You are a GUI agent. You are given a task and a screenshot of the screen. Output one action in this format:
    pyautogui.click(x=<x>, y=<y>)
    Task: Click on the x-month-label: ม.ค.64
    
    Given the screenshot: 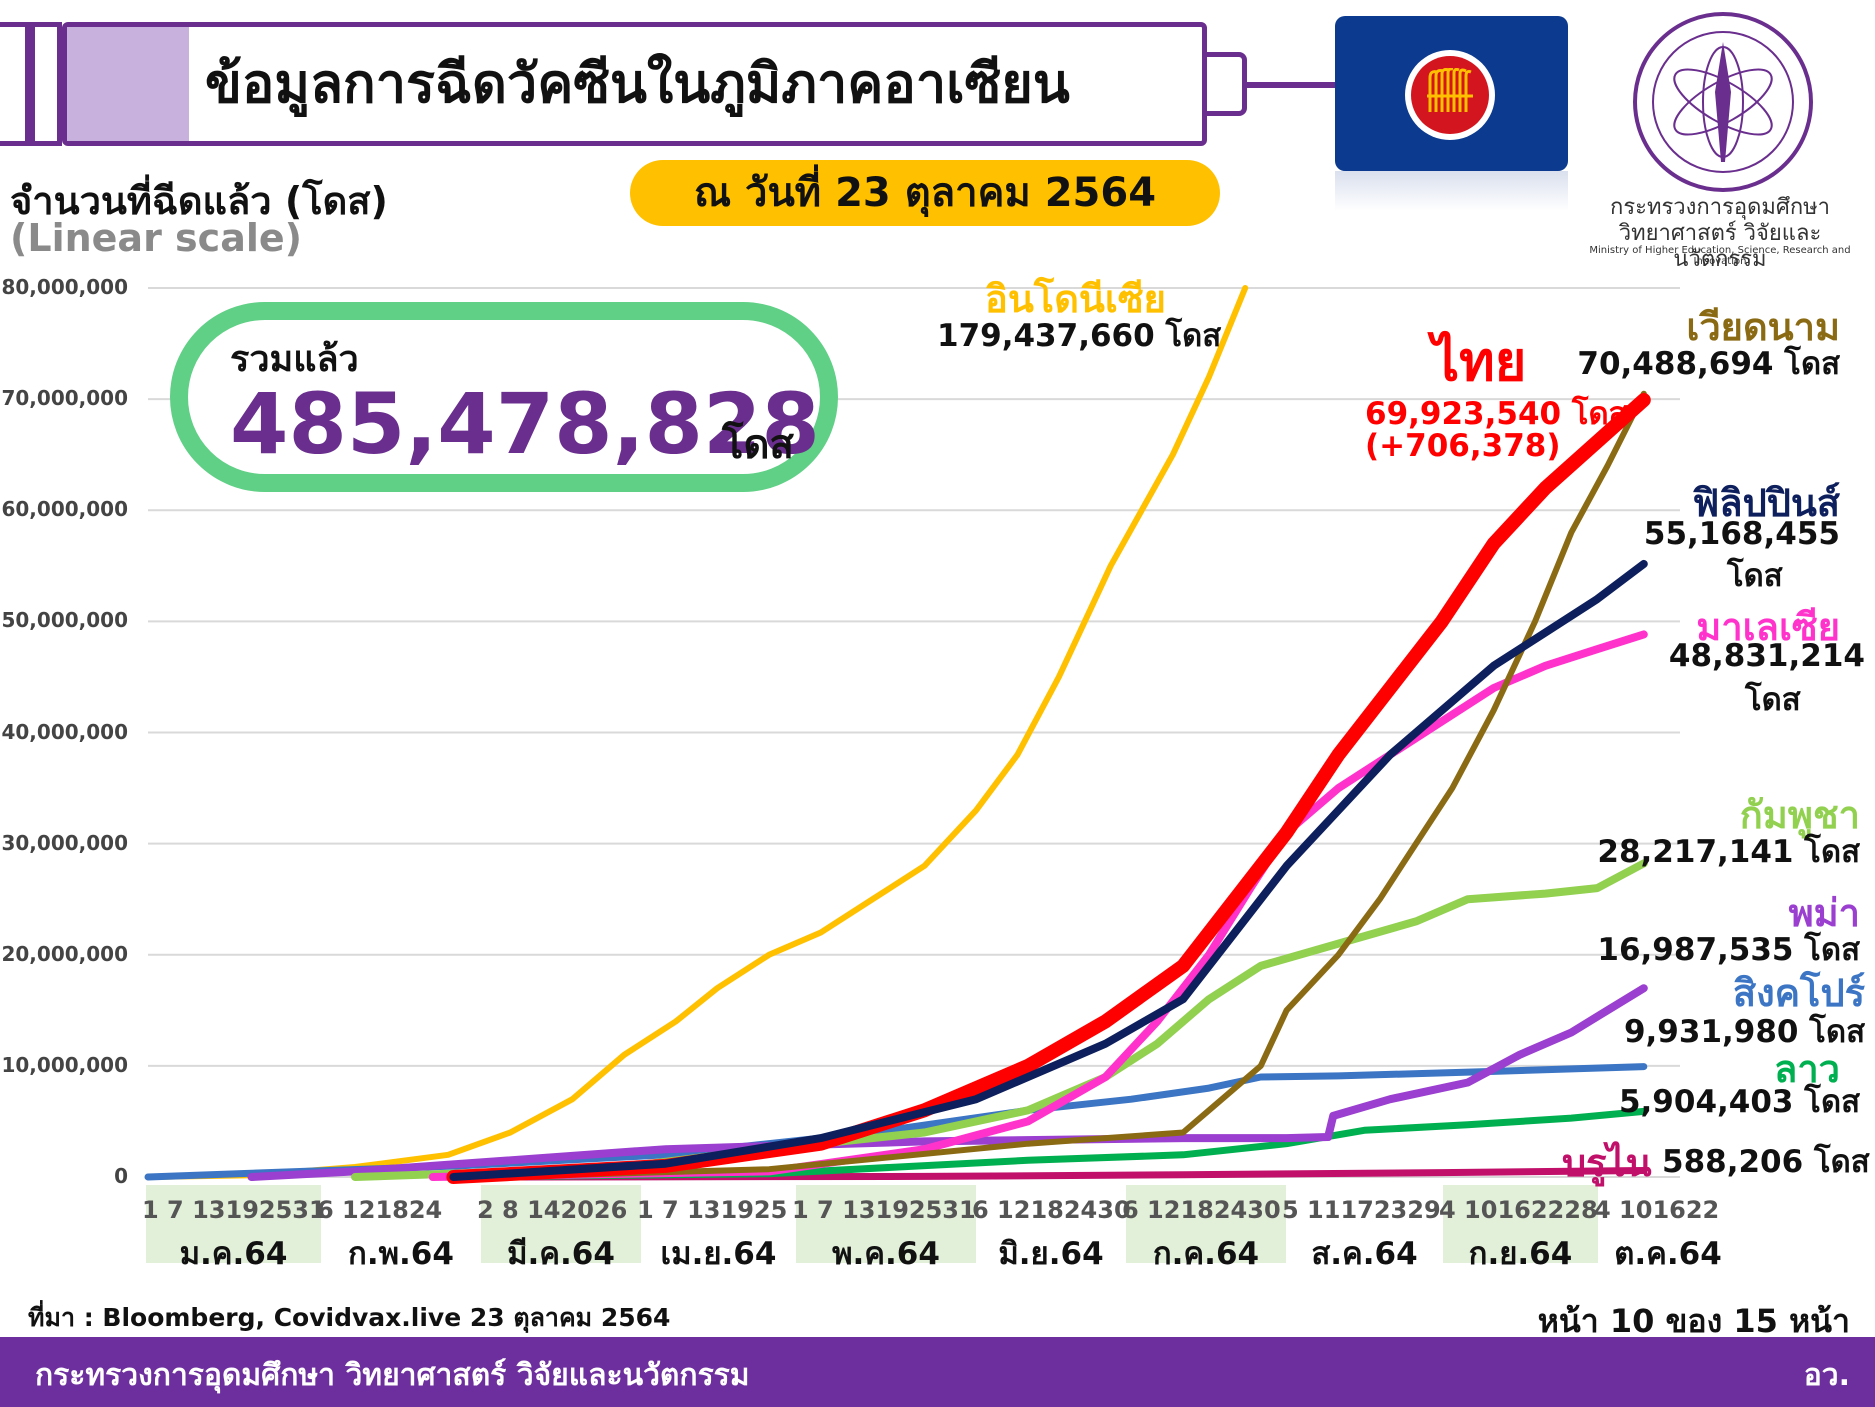 What is the action you would take?
    pyautogui.click(x=233, y=1254)
    